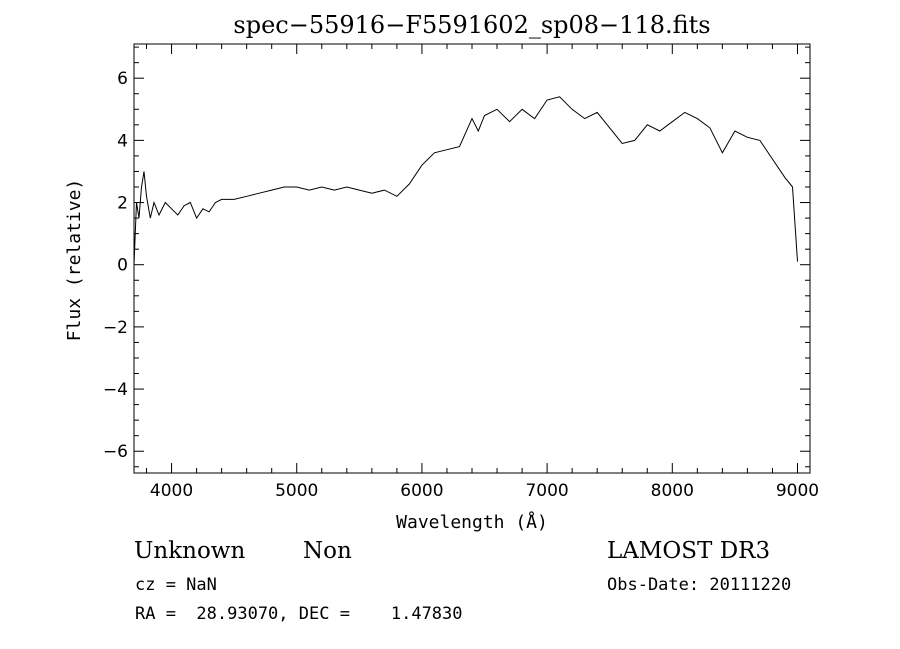 This screenshot has width=900, height=649. Describe the element at coordinates (471, 25) in the screenshot. I see `chart-title: spec−55916−F5591602_sp08−118.fits` at that location.